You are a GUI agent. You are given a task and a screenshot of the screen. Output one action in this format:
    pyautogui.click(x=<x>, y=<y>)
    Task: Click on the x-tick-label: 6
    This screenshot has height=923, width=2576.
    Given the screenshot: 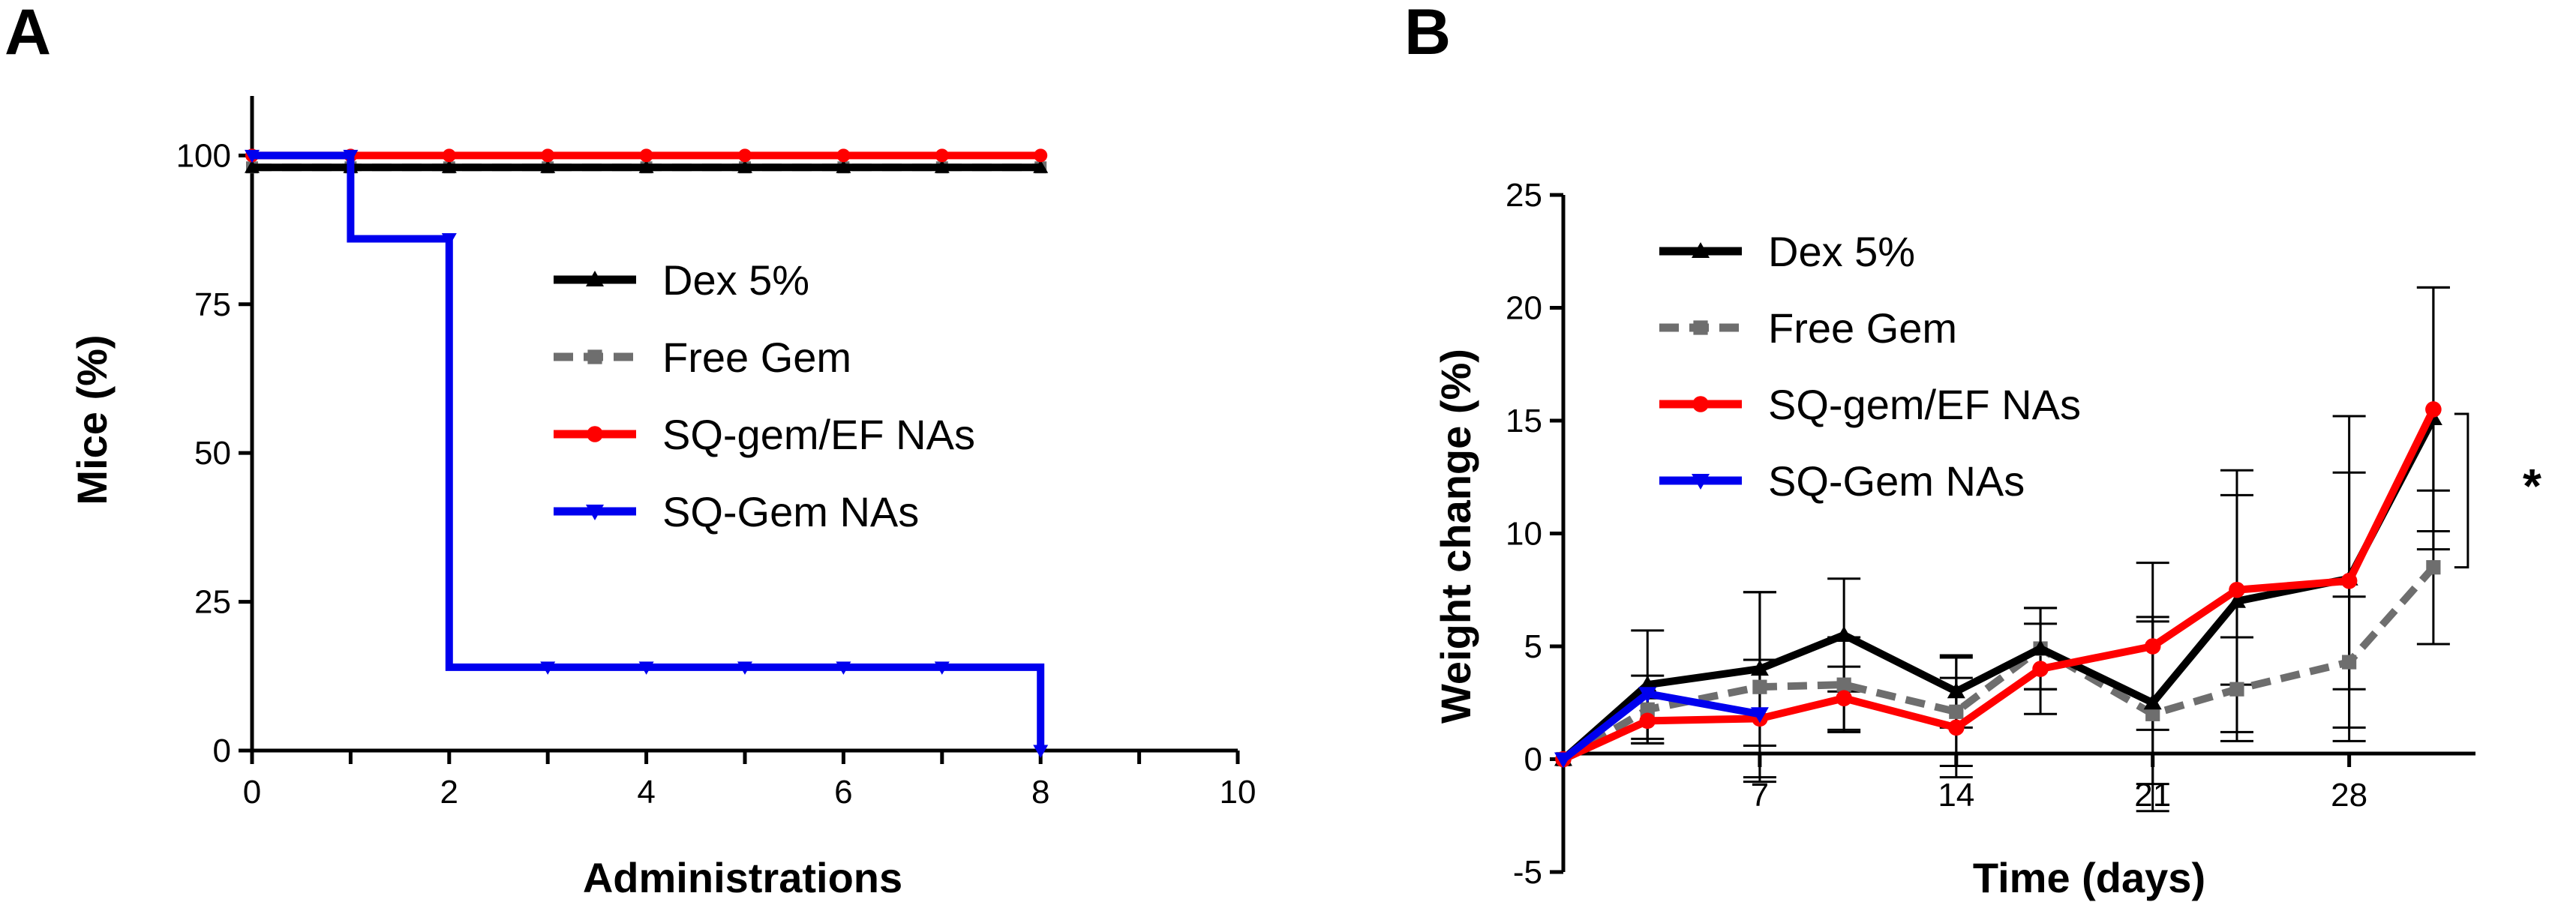 What is the action you would take?
    pyautogui.click(x=843, y=792)
    